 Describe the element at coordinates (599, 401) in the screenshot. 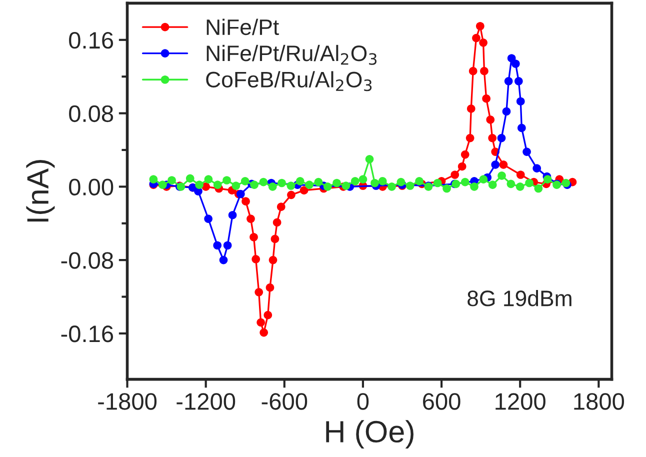

I see `x-tick-label: 1800` at that location.